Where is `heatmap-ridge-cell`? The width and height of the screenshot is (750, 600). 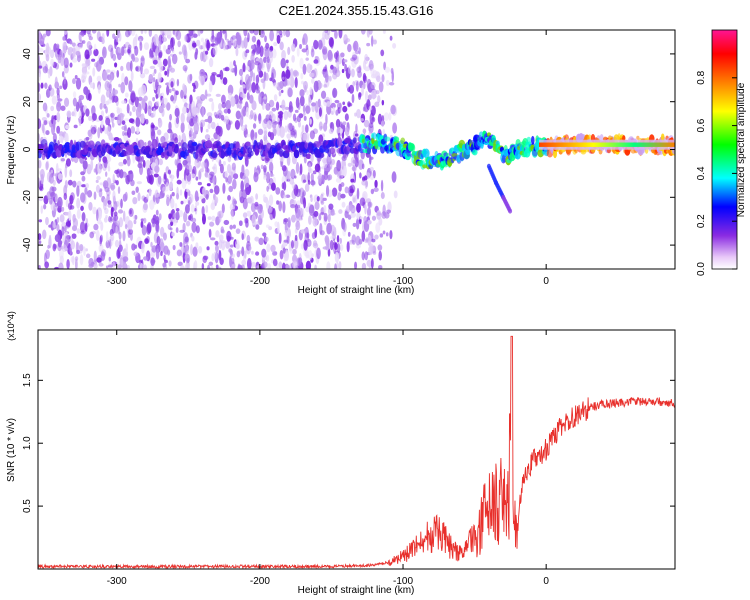 heatmap-ridge-cell is located at coordinates (638, 137).